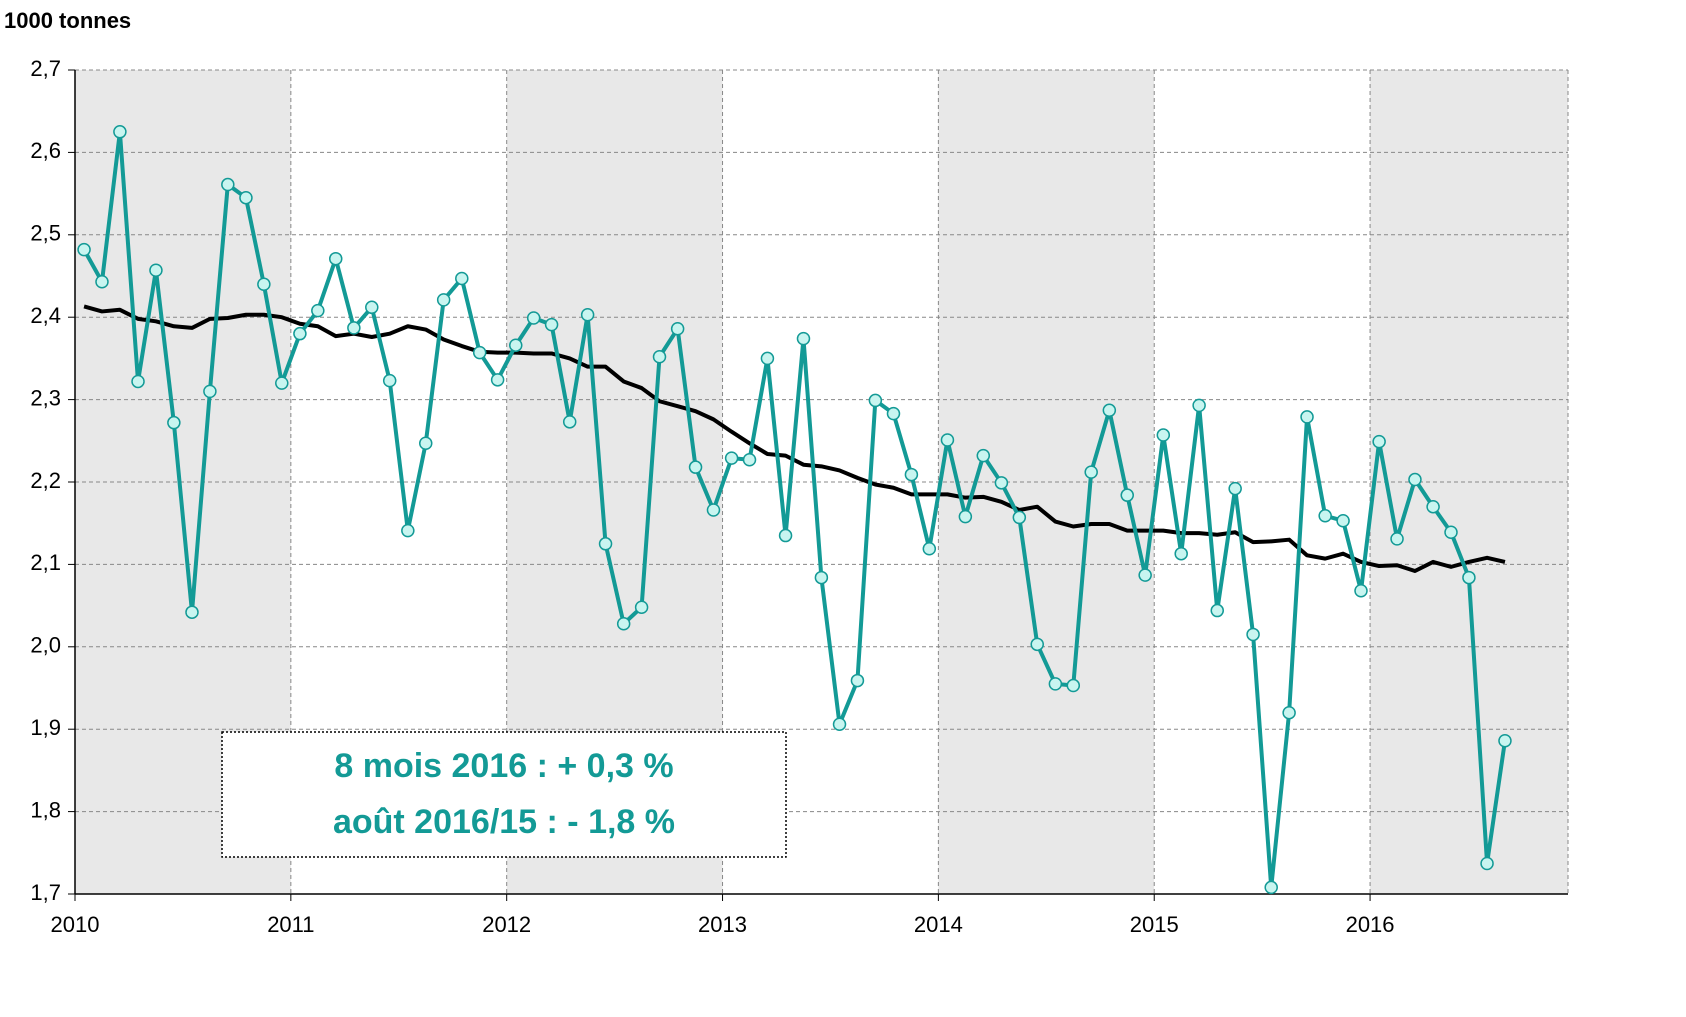  Describe the element at coordinates (1154, 924) in the screenshot. I see `x-tick-label: 2015` at that location.